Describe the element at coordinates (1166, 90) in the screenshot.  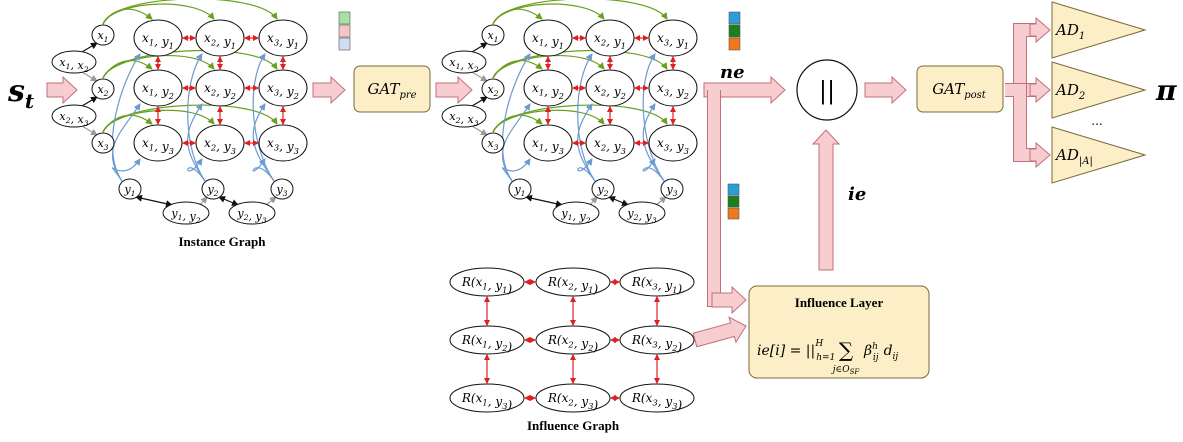
I see `output-policy-label: π` at that location.